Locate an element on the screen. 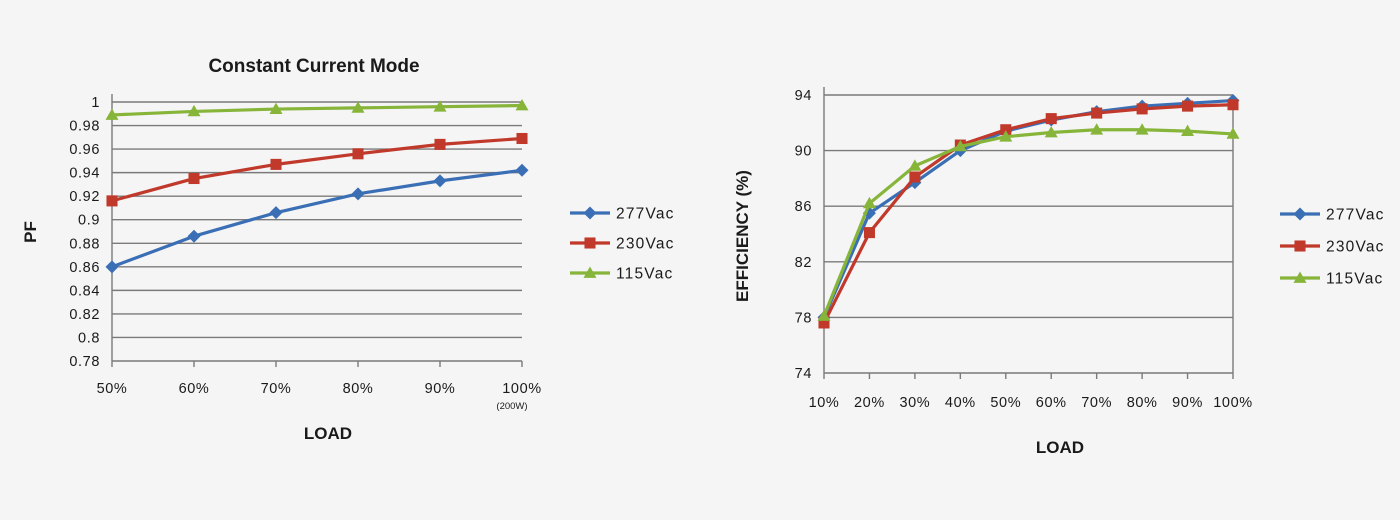  y-tick-label: 0.9 is located at coordinates (89, 221).